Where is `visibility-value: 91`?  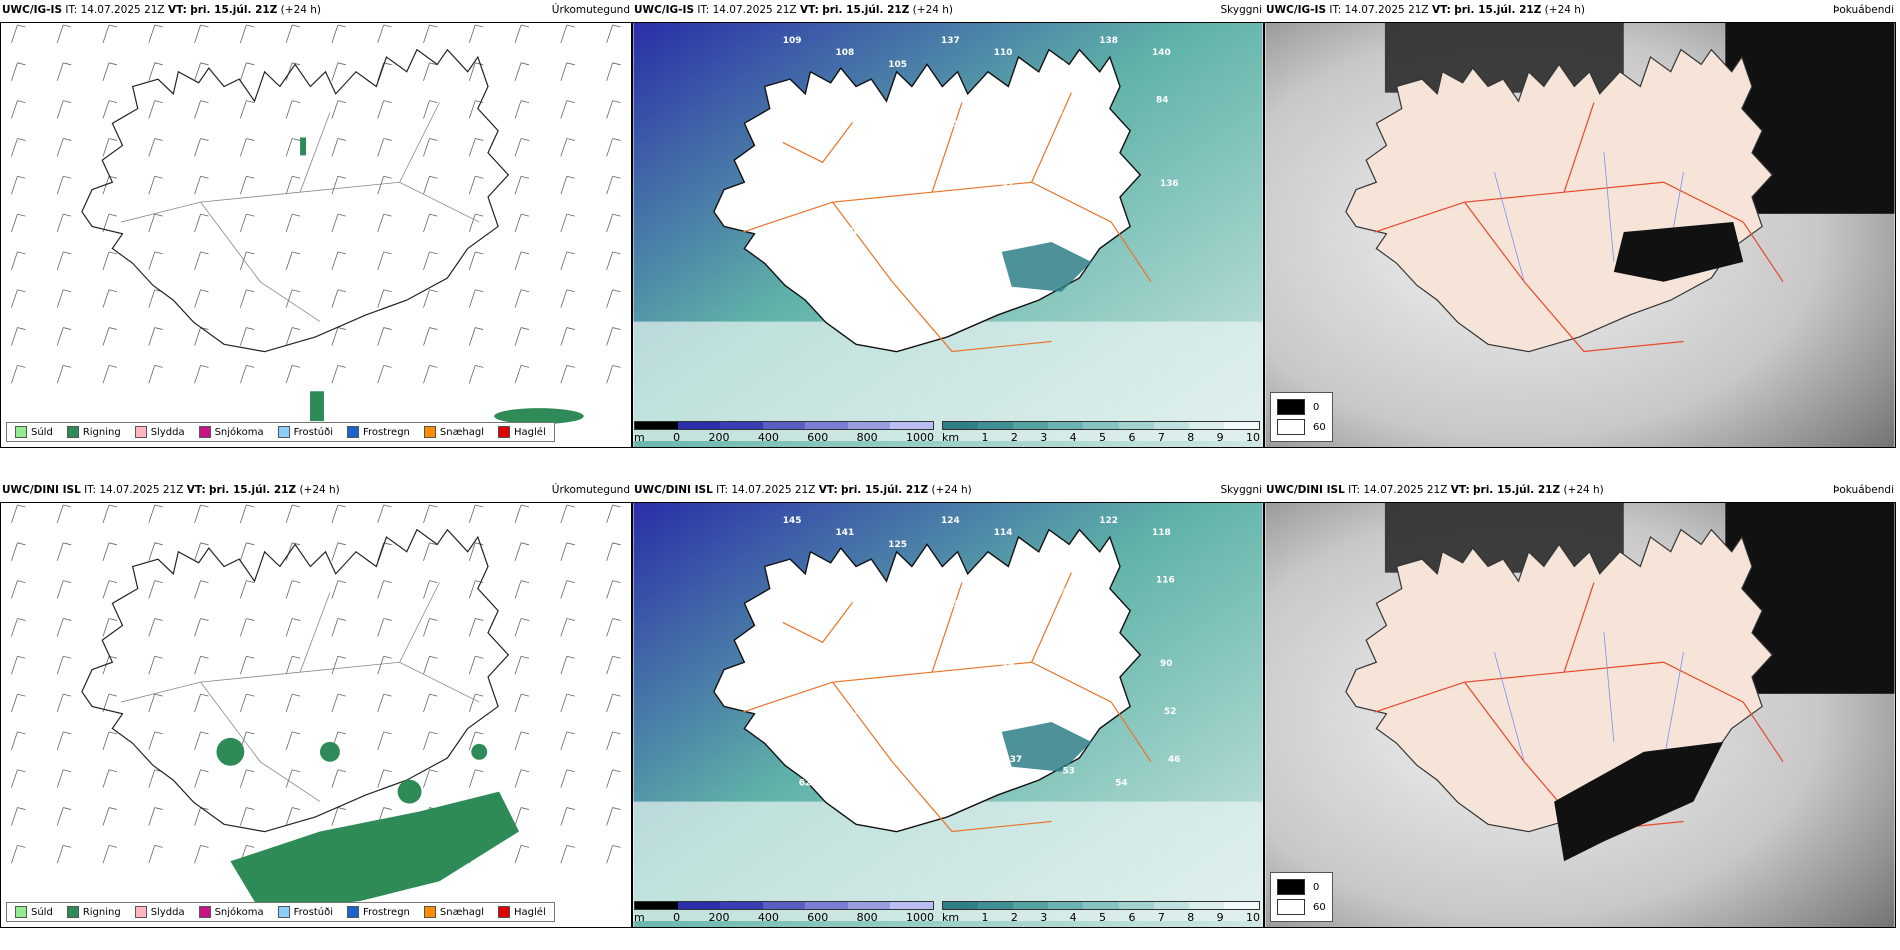
visibility-value: 91 is located at coordinates (1004, 101).